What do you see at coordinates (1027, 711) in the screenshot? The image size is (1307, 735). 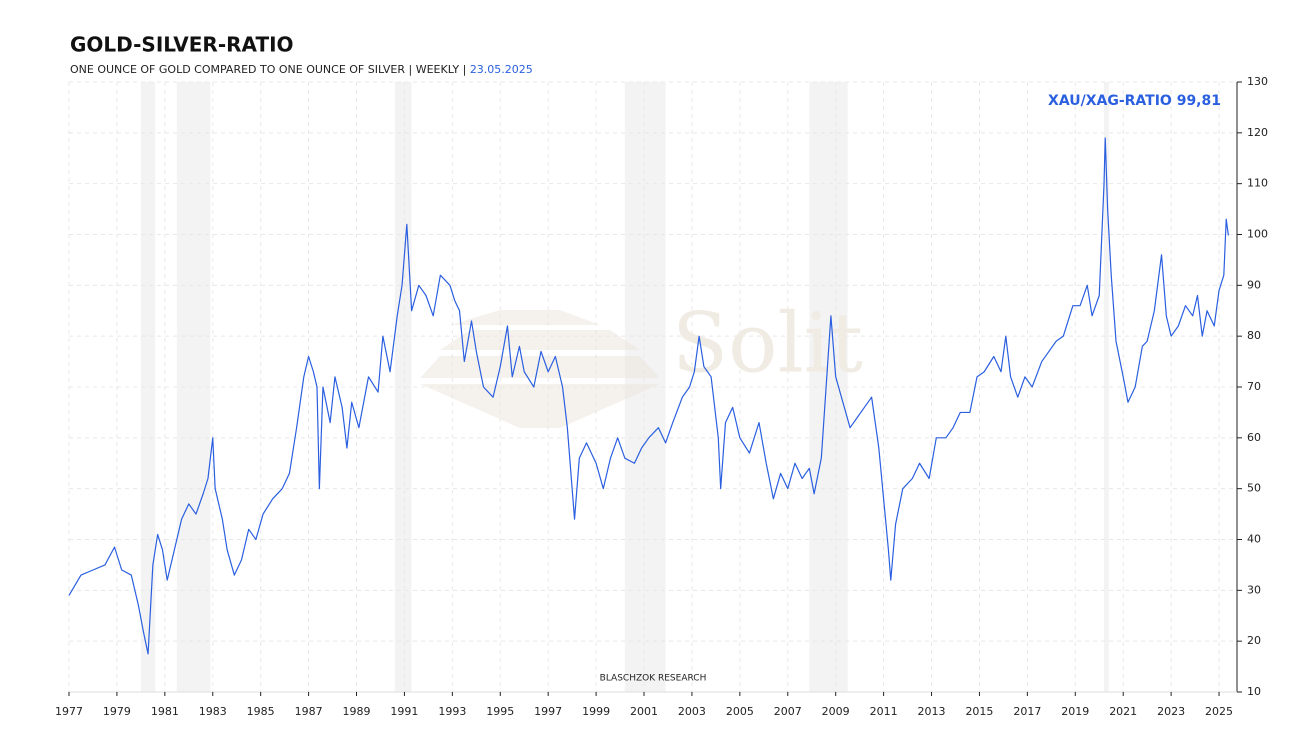 I see `x-tick-label: 2017` at bounding box center [1027, 711].